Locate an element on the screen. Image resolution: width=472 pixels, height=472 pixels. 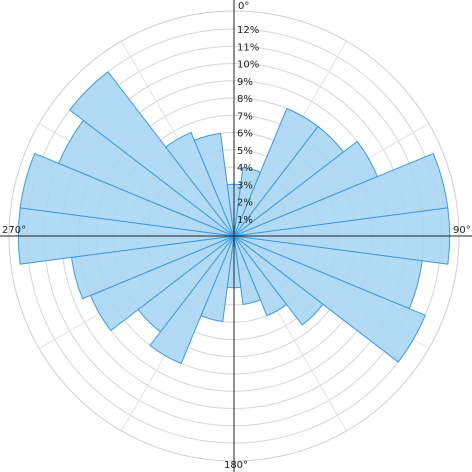
direction-label-270: 270° is located at coordinates (14, 230).